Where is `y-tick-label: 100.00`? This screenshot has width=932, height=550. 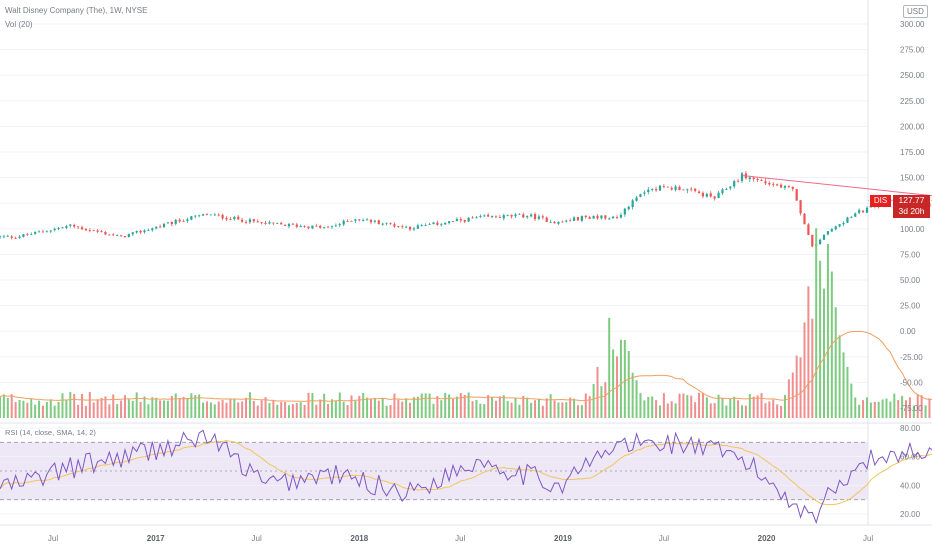
y-tick-label: 100.00 is located at coordinates (912, 229).